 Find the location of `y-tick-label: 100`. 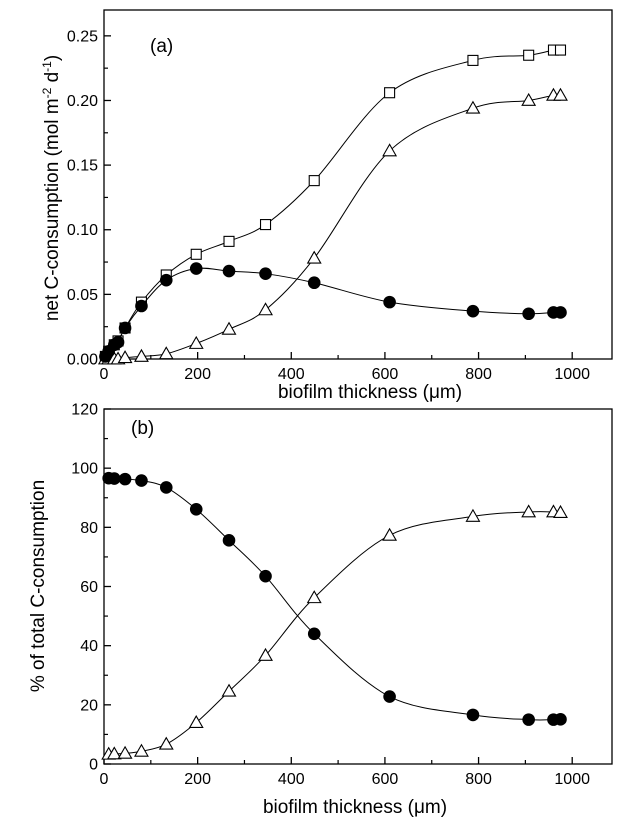

y-tick-label: 100 is located at coordinates (84, 469).